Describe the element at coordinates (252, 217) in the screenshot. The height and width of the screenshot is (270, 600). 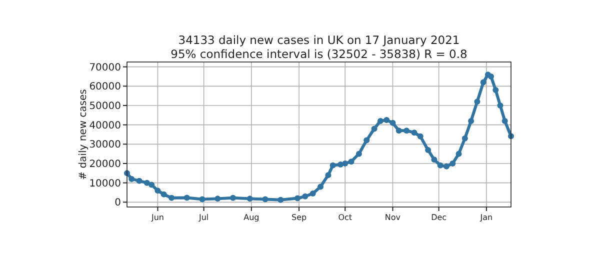
I see `x-tick-label: Aug` at that location.